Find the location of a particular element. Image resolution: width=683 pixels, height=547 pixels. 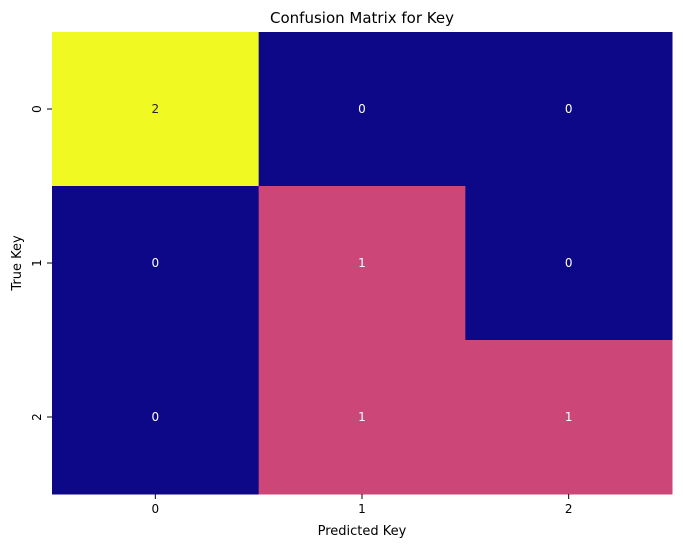

heatmap-cell-r0-c2 is located at coordinates (569, 109).